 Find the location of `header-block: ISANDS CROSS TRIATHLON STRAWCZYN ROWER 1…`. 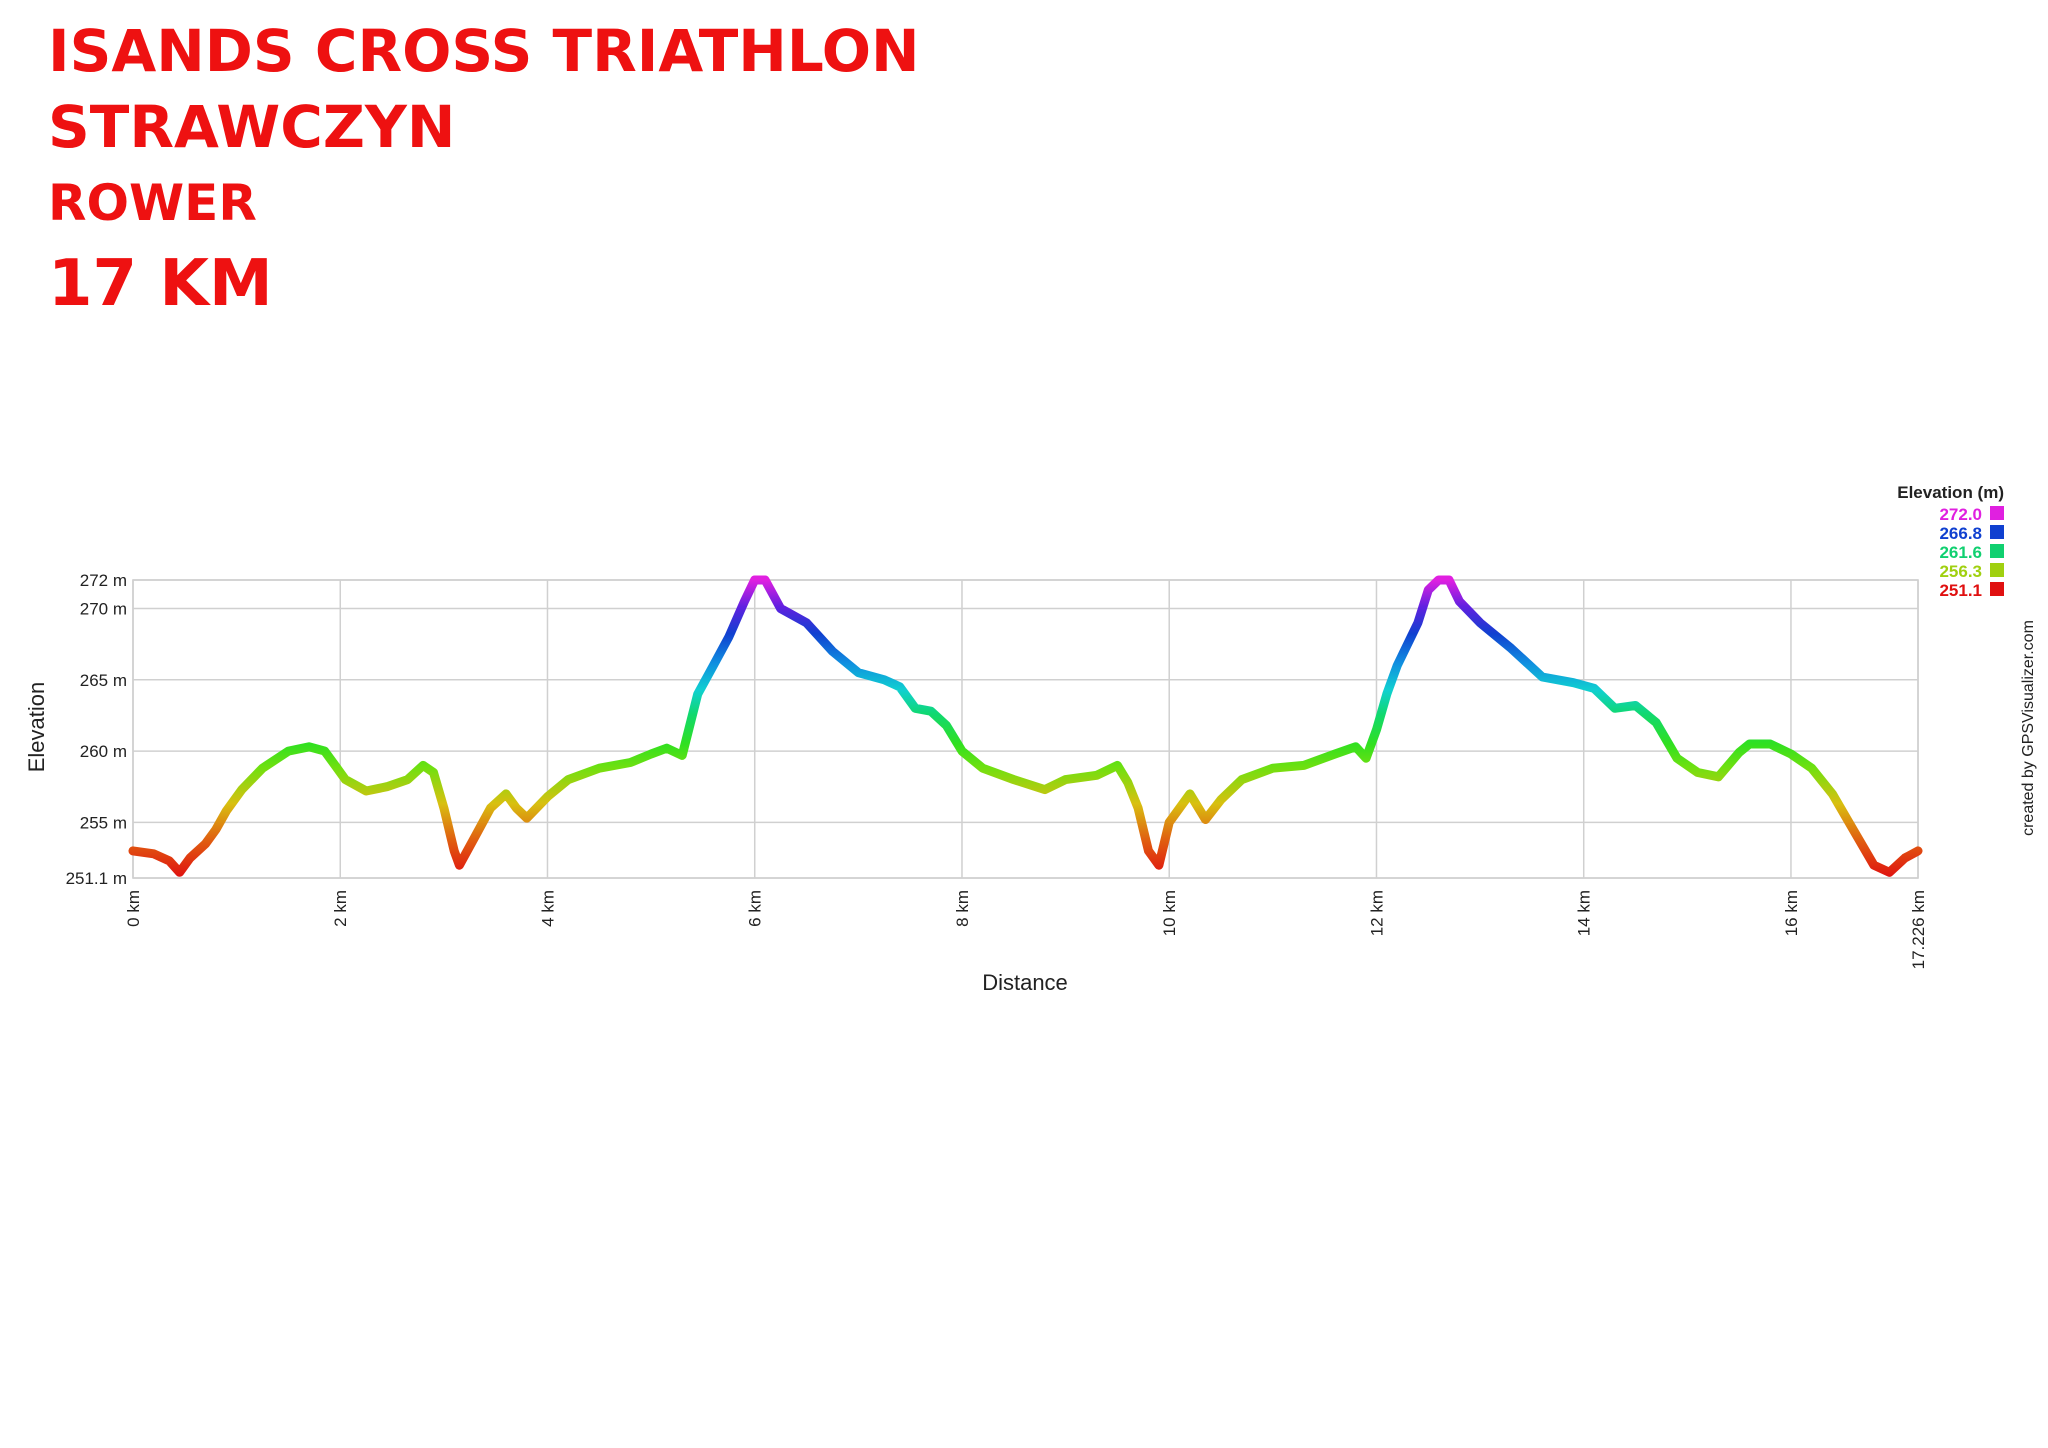

header-block: ISANDS CROSS TRIATHLON STRAWCZYN ROWER 1… is located at coordinates (484, 165).